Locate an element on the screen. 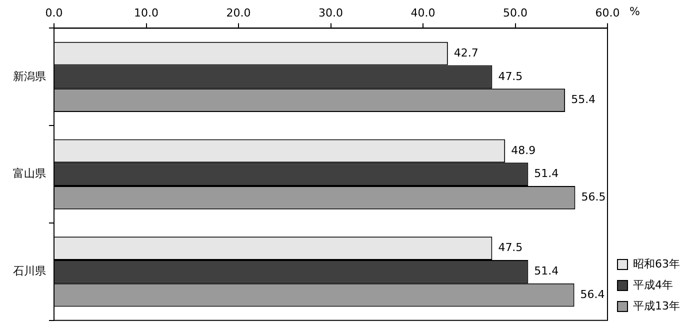  x-tick-label: 30.0 is located at coordinates (330, 13).